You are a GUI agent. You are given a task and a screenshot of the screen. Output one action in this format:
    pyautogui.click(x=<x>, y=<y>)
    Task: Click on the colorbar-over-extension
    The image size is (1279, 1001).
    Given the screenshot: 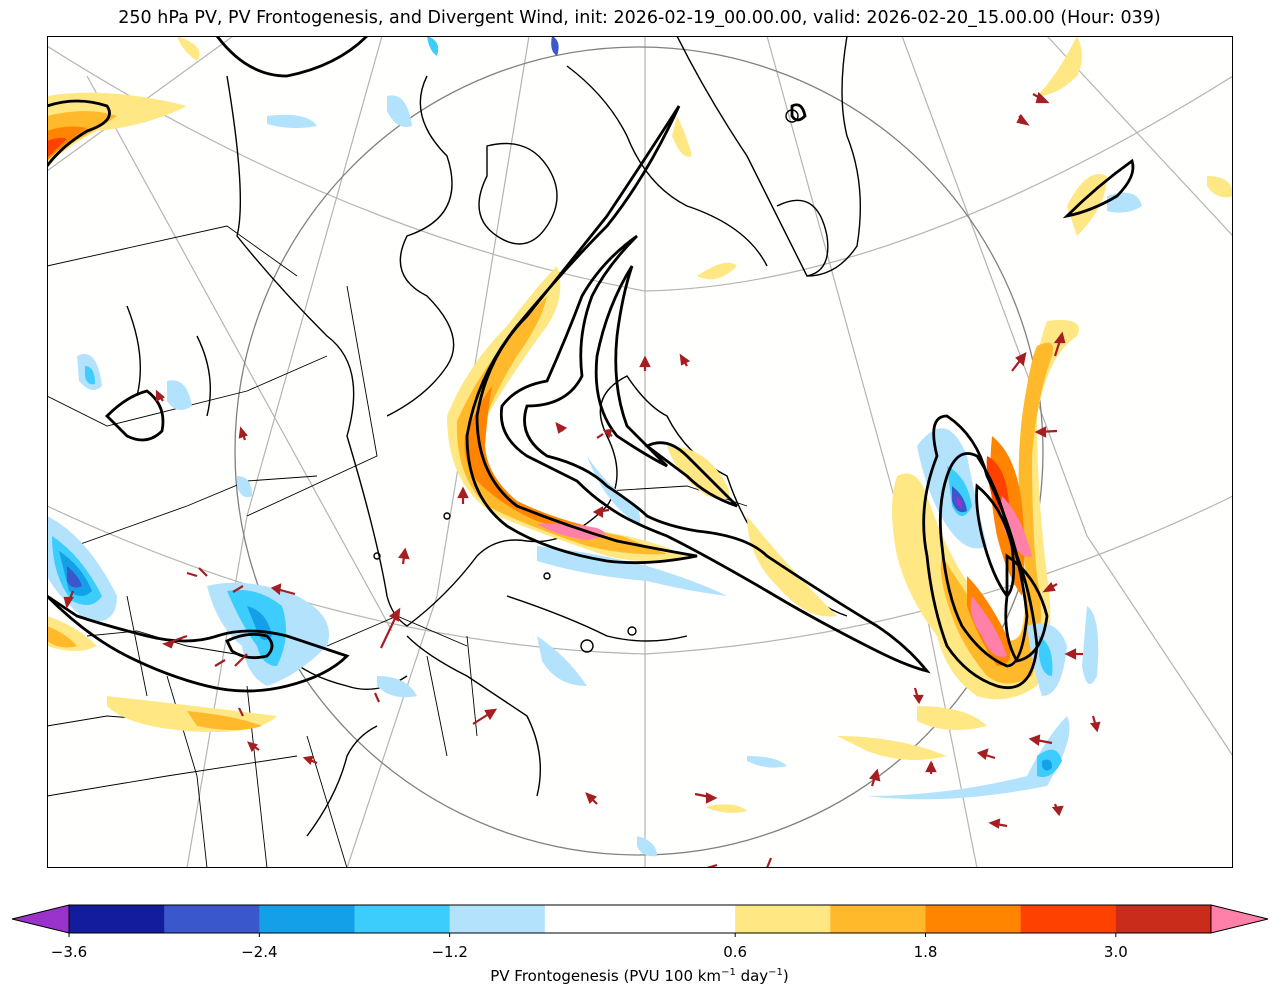 What is the action you would take?
    pyautogui.click(x=1239, y=919)
    